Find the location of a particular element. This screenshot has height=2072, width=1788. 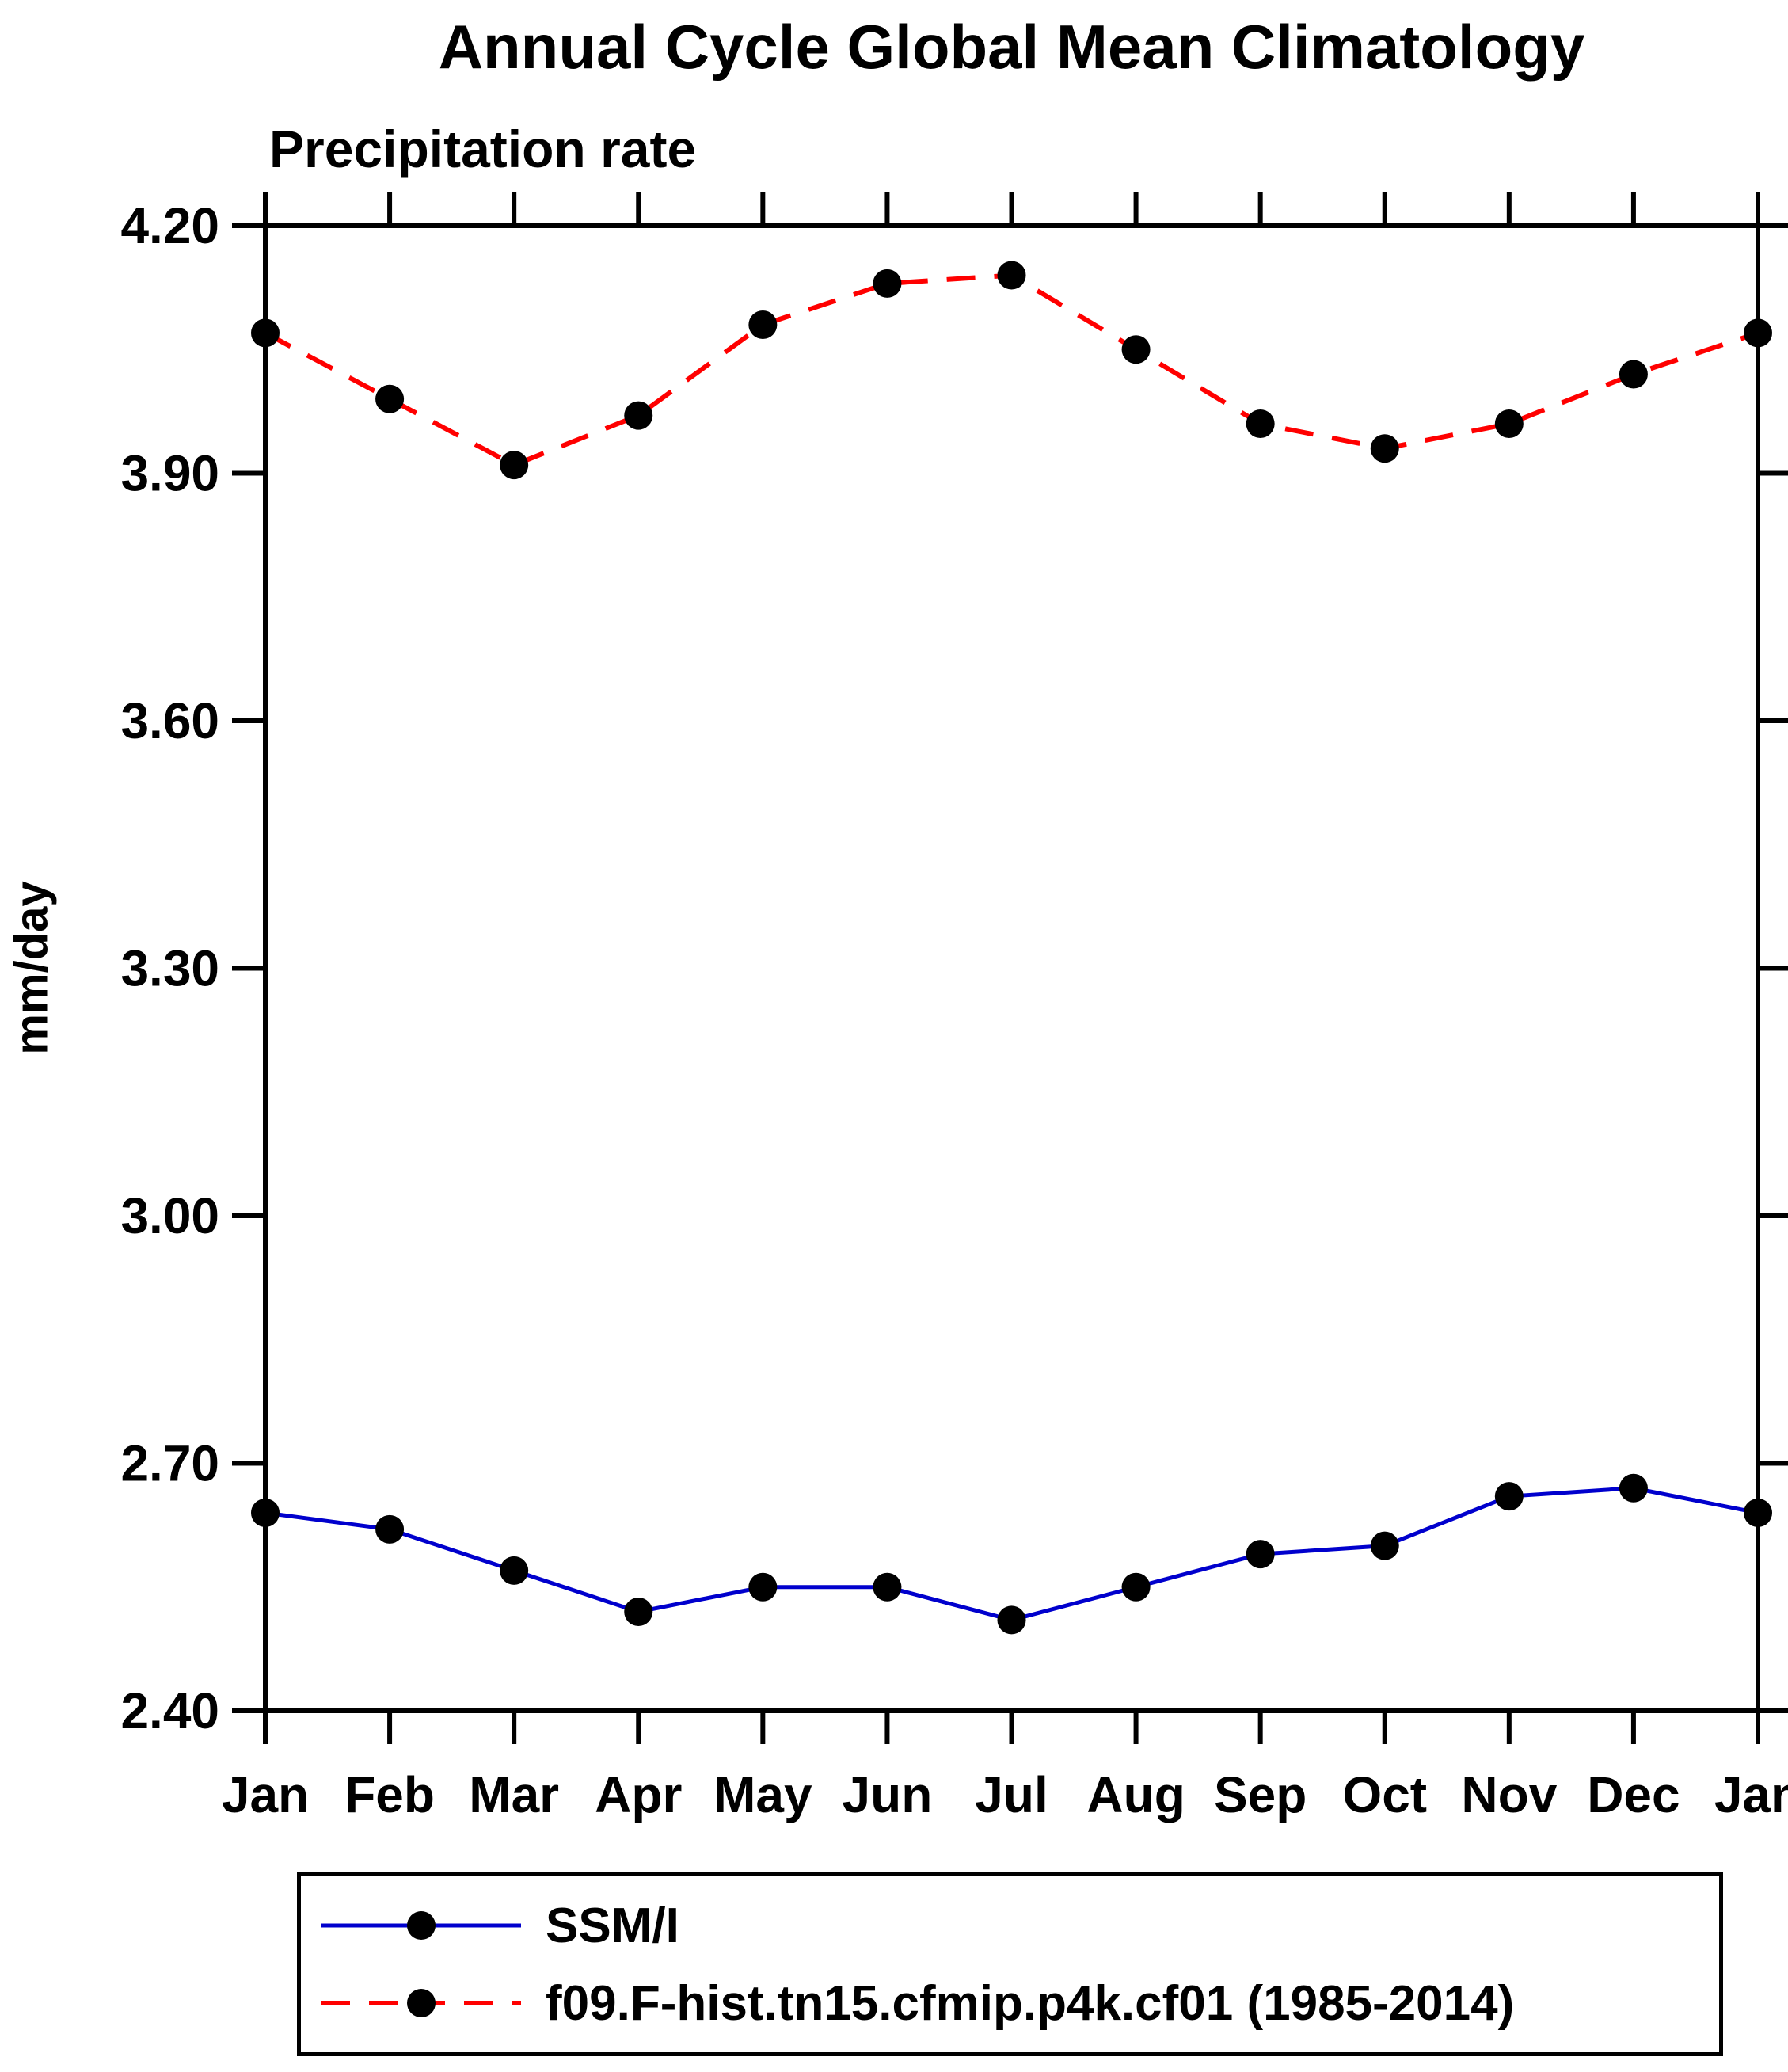

legend-line-sample-dashed is located at coordinates (421, 2003).